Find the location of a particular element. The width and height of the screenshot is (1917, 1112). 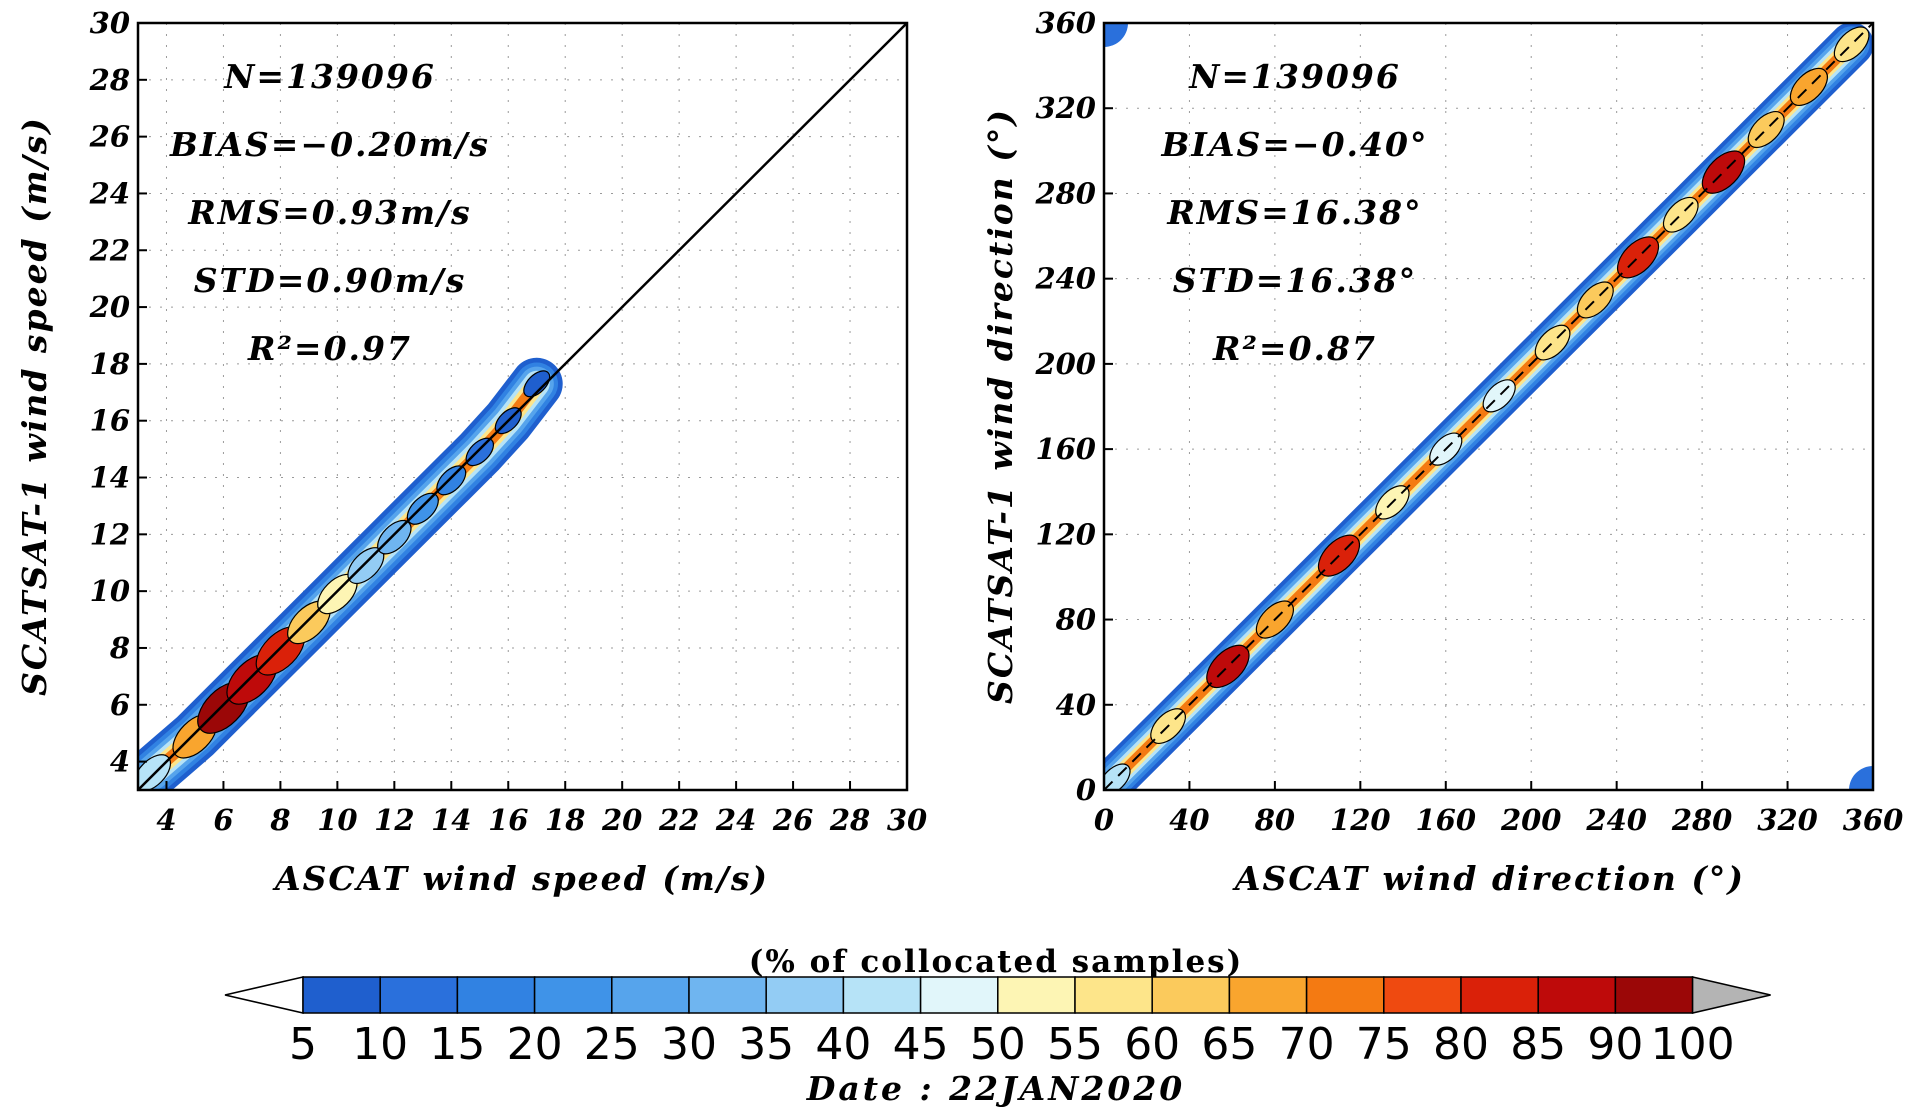

colorbar-label: 10 is located at coordinates (380, 1044).